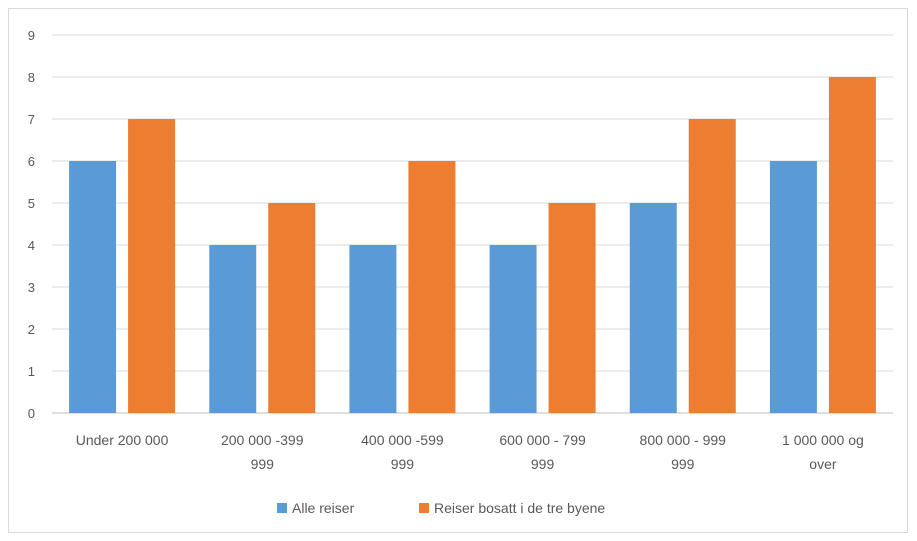 The width and height of the screenshot is (917, 541). What do you see at coordinates (31, 224) in the screenshot?
I see `y-axis-tick-labels: 0 1 2 3 4 5 6 7 8 9` at bounding box center [31, 224].